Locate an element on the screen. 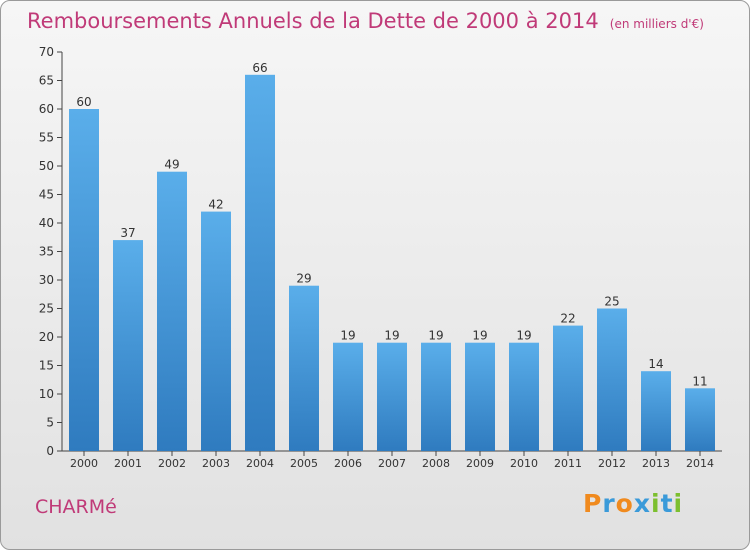 Image resolution: width=750 pixels, height=550 pixels. x-tick-label: 2002 is located at coordinates (172, 463).